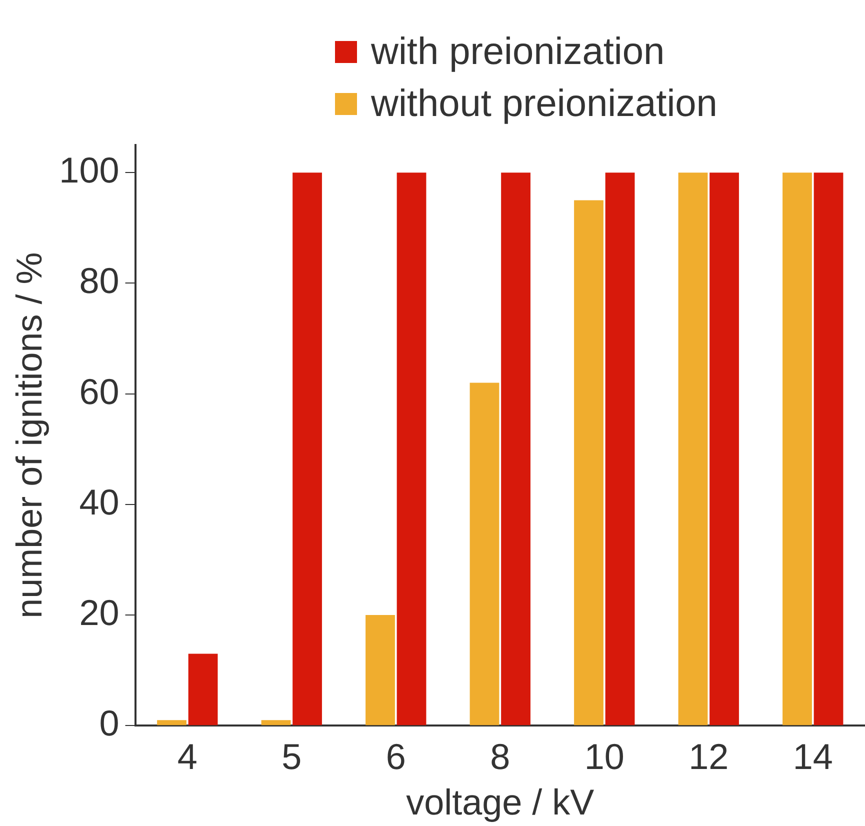 The height and width of the screenshot is (826, 865). I want to click on x-tick-label: 8, so click(500, 757).